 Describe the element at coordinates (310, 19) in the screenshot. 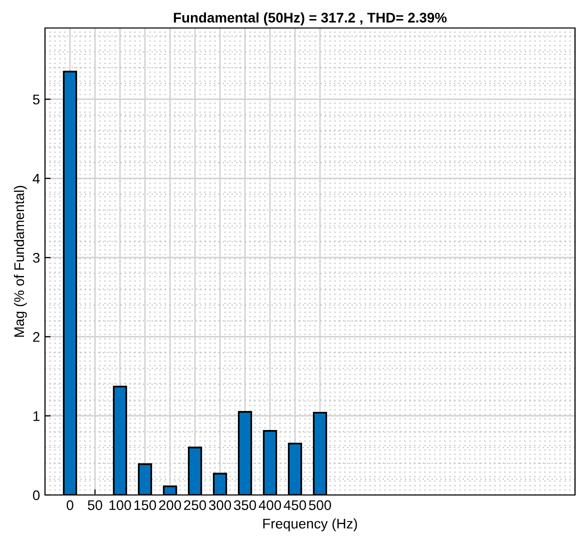

I see `chart-title: Fundamental (50Hz) = 317.2 , THD= 2.39%` at that location.